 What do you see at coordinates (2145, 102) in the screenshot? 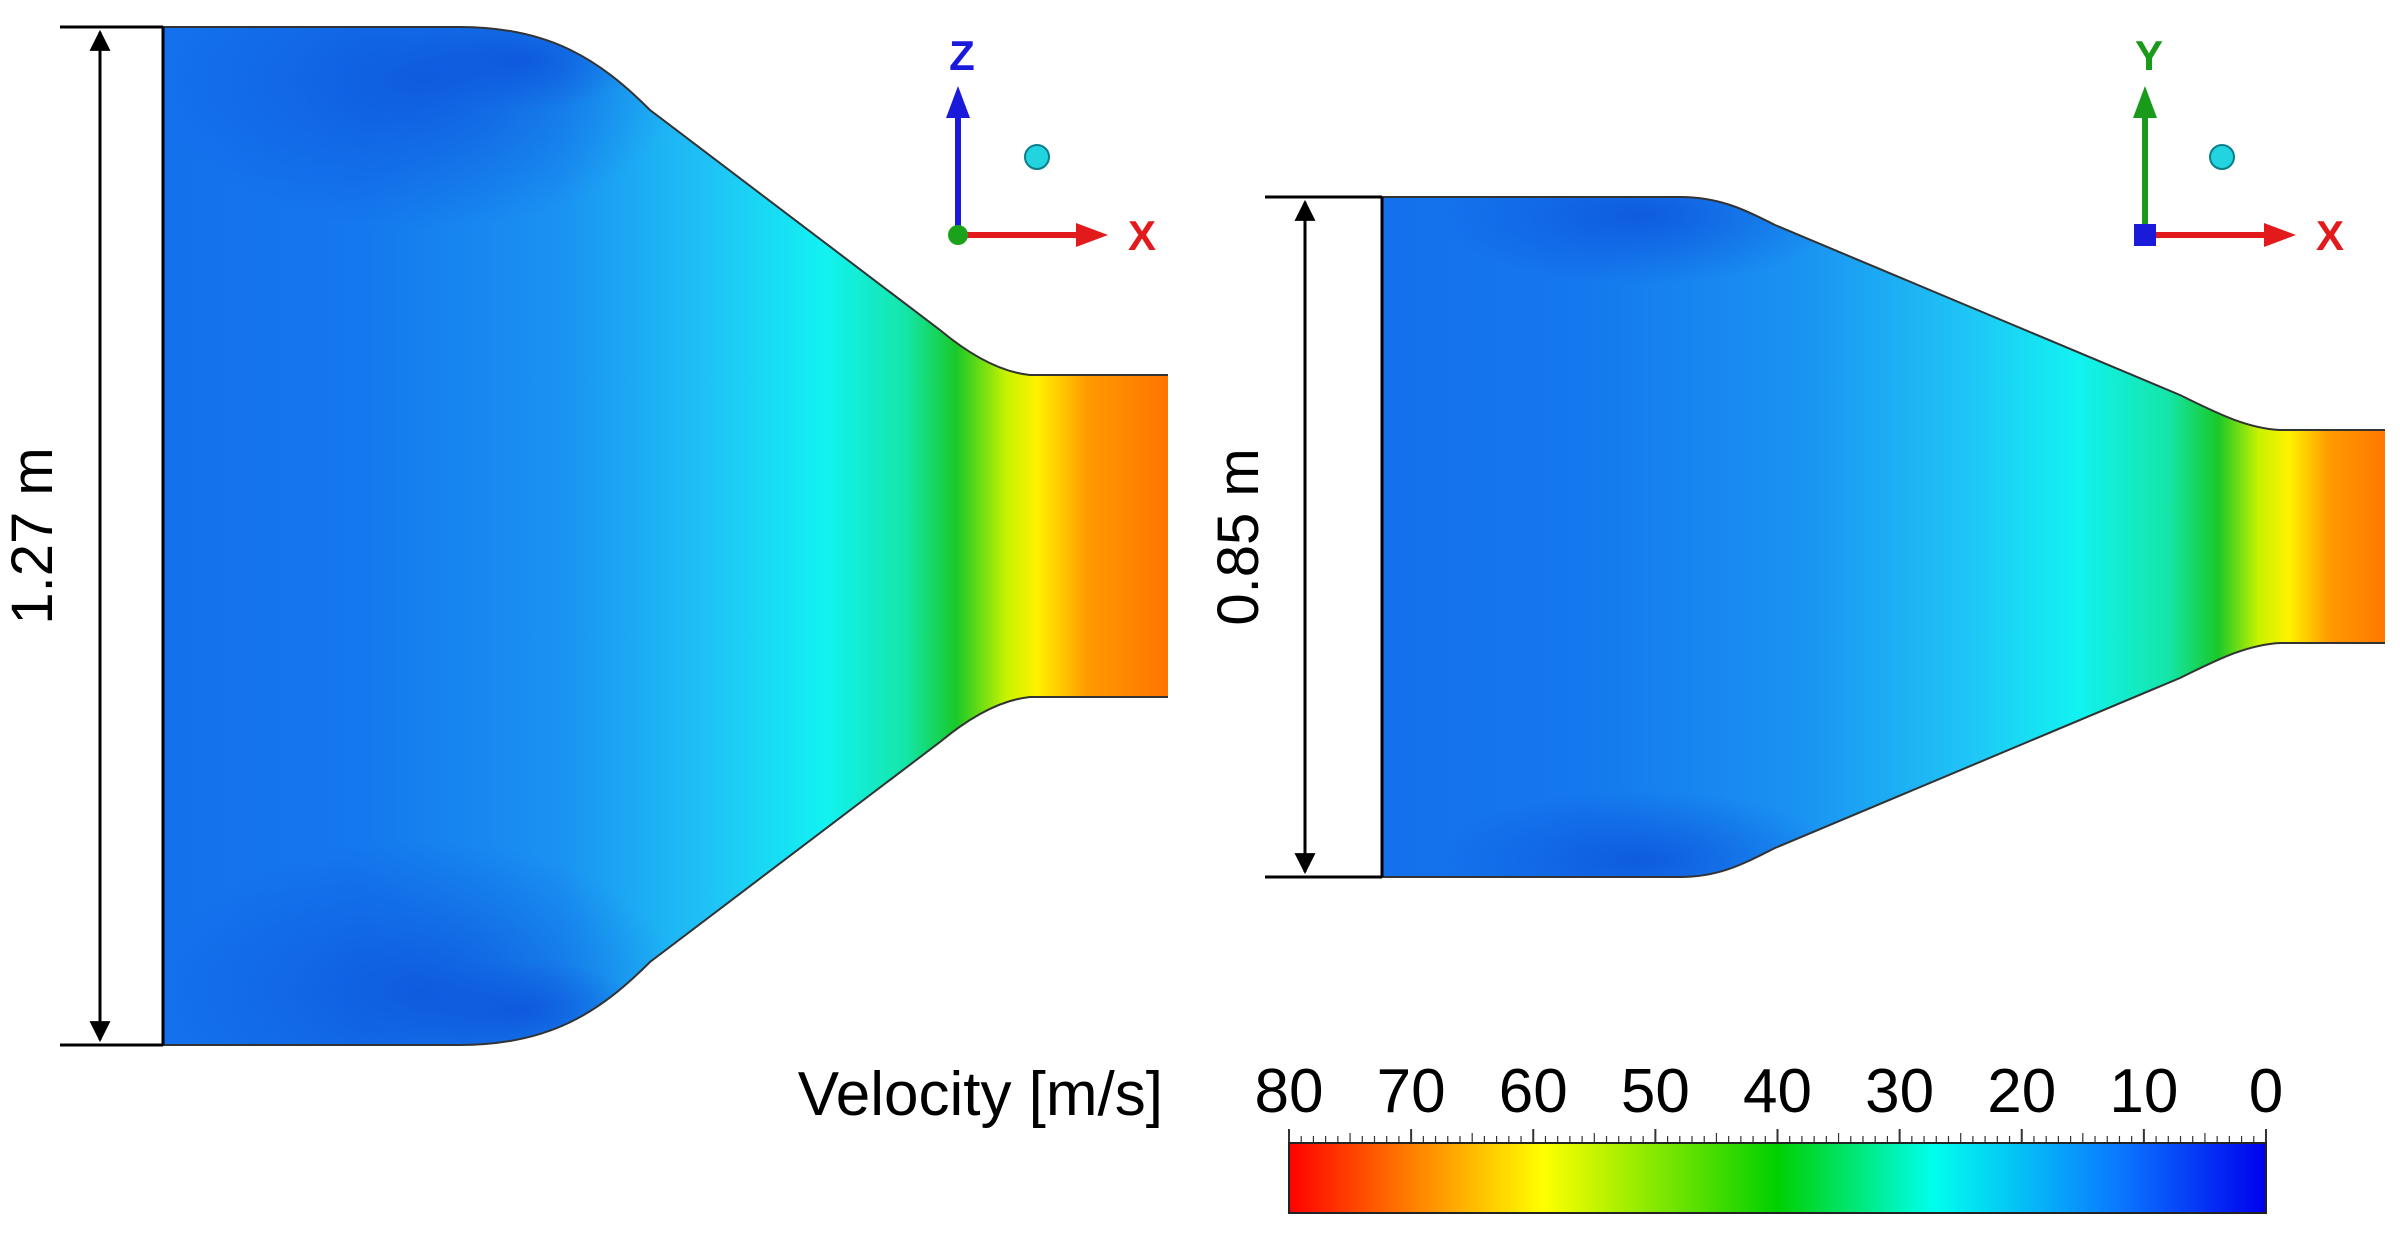
I see `right-axis-vertical-arrowhead` at bounding box center [2145, 102].